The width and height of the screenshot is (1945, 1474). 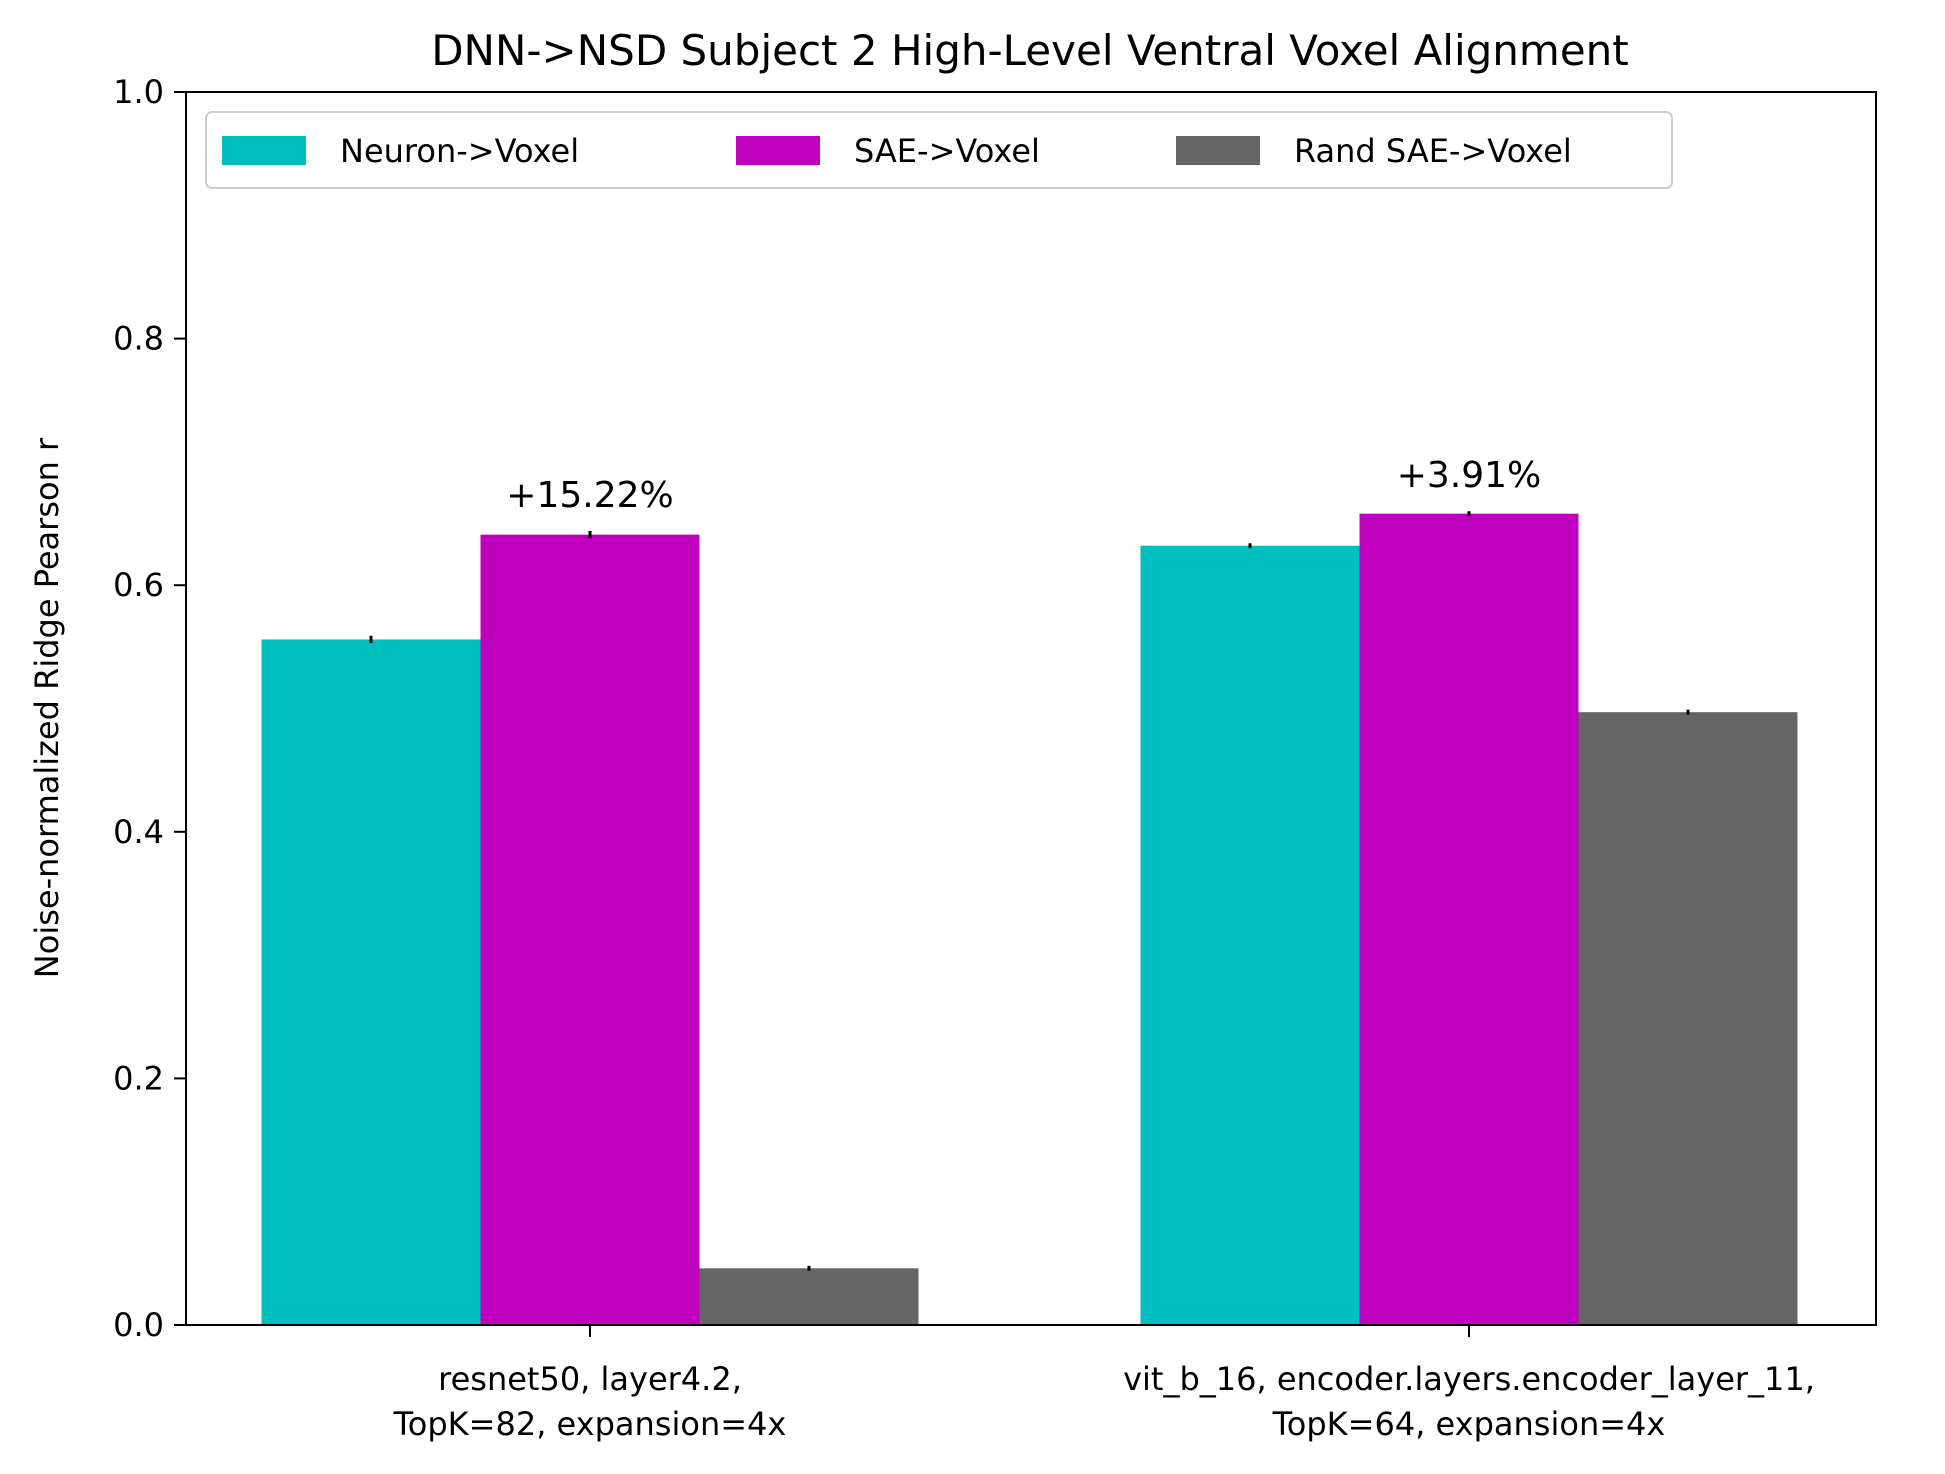 What do you see at coordinates (1469, 1424) in the screenshot?
I see `x-tick-label: TopK=64, expansion=4x` at bounding box center [1469, 1424].